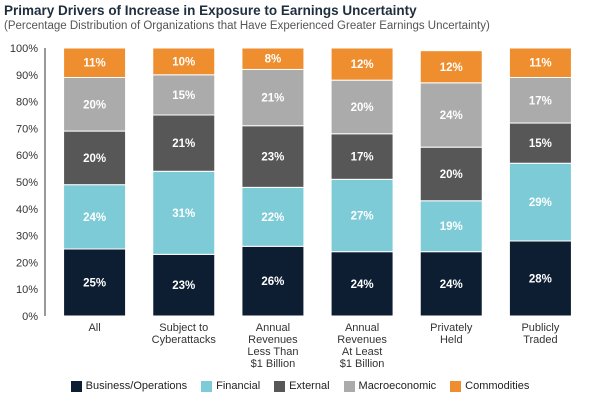 This screenshot has height=401, width=600. I want to click on legend-label: Financial, so click(238, 386).